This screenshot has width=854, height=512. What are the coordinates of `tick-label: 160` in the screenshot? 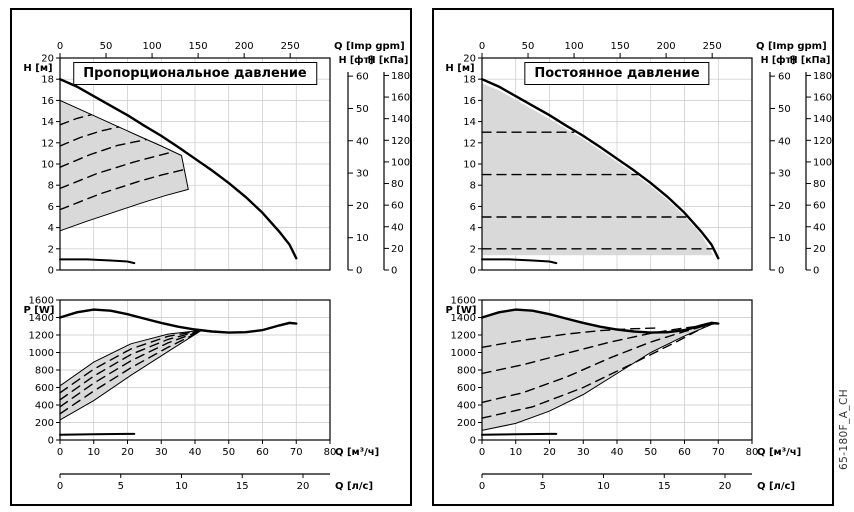 It's located at (400, 98).